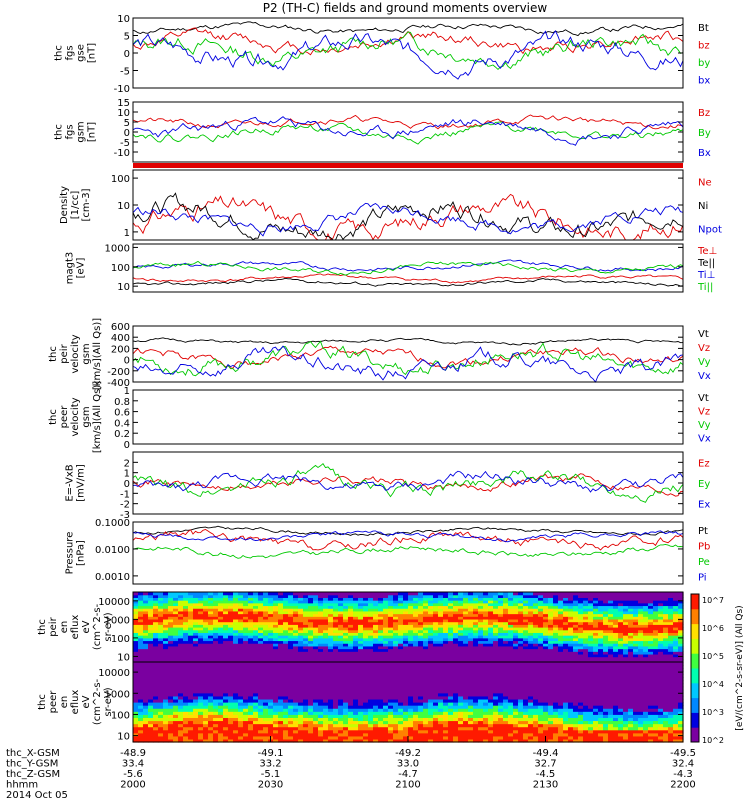  Describe the element at coordinates (408, 417) in the screenshot. I see `panel-frame` at that location.